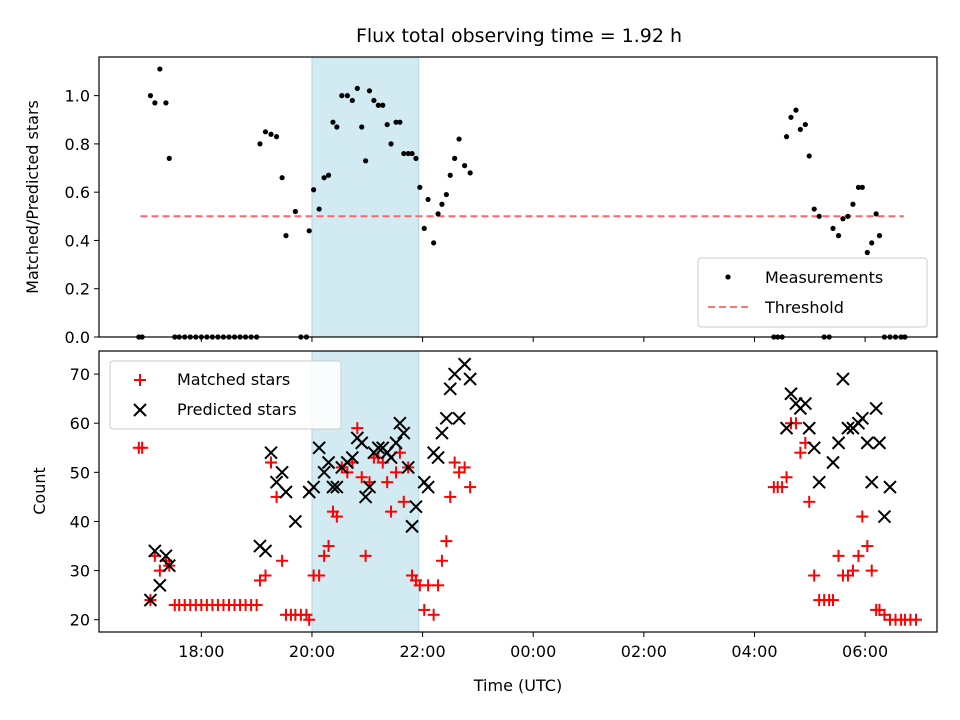  Describe the element at coordinates (423, 651) in the screenshot. I see `x-tick-label: 22:00` at that location.